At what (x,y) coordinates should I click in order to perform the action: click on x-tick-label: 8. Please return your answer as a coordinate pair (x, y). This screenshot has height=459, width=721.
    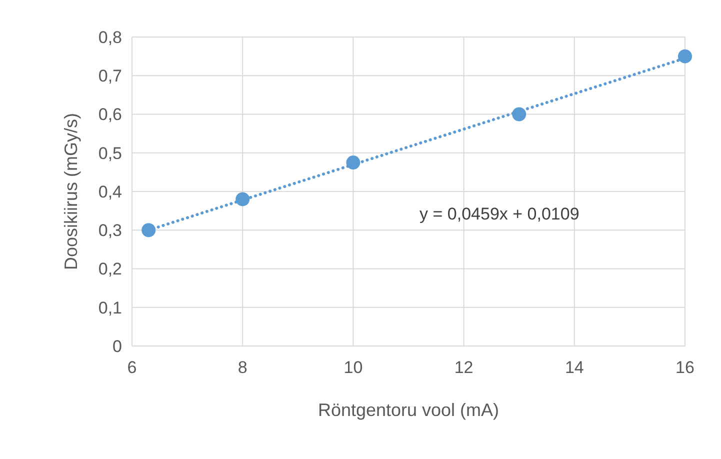
    Looking at the image, I should click on (243, 367).